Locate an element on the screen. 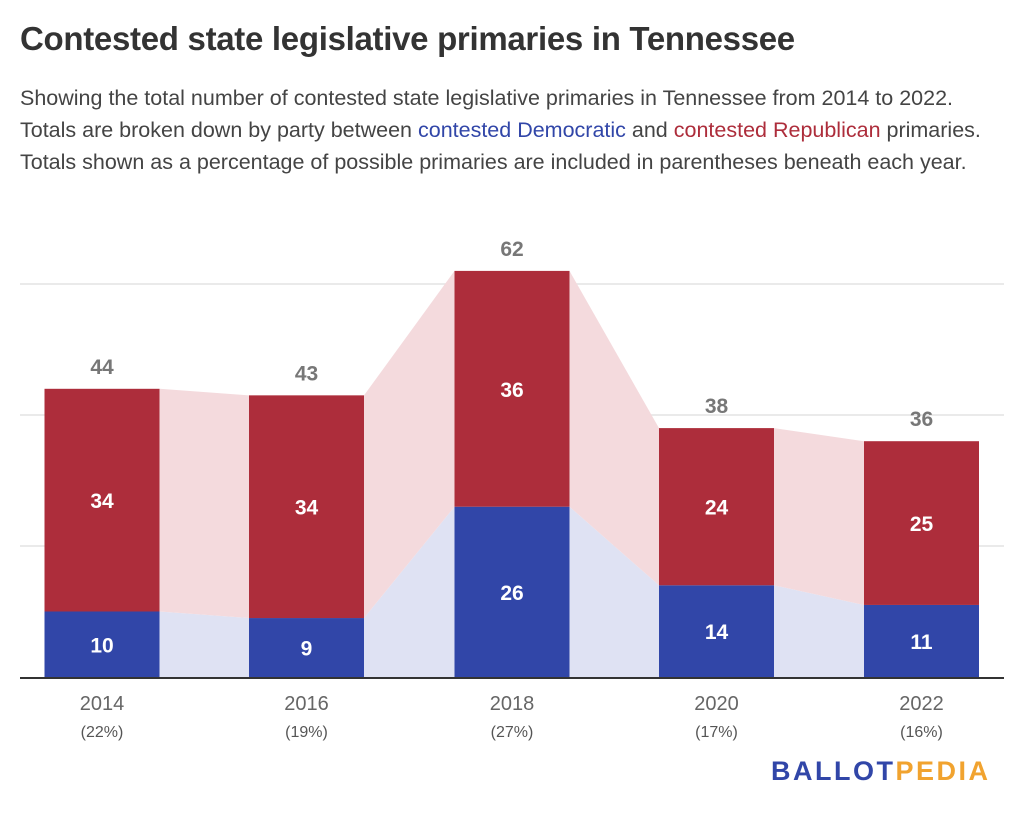 This screenshot has width=1024, height=817. subtitle-text-2: and is located at coordinates (649, 130).